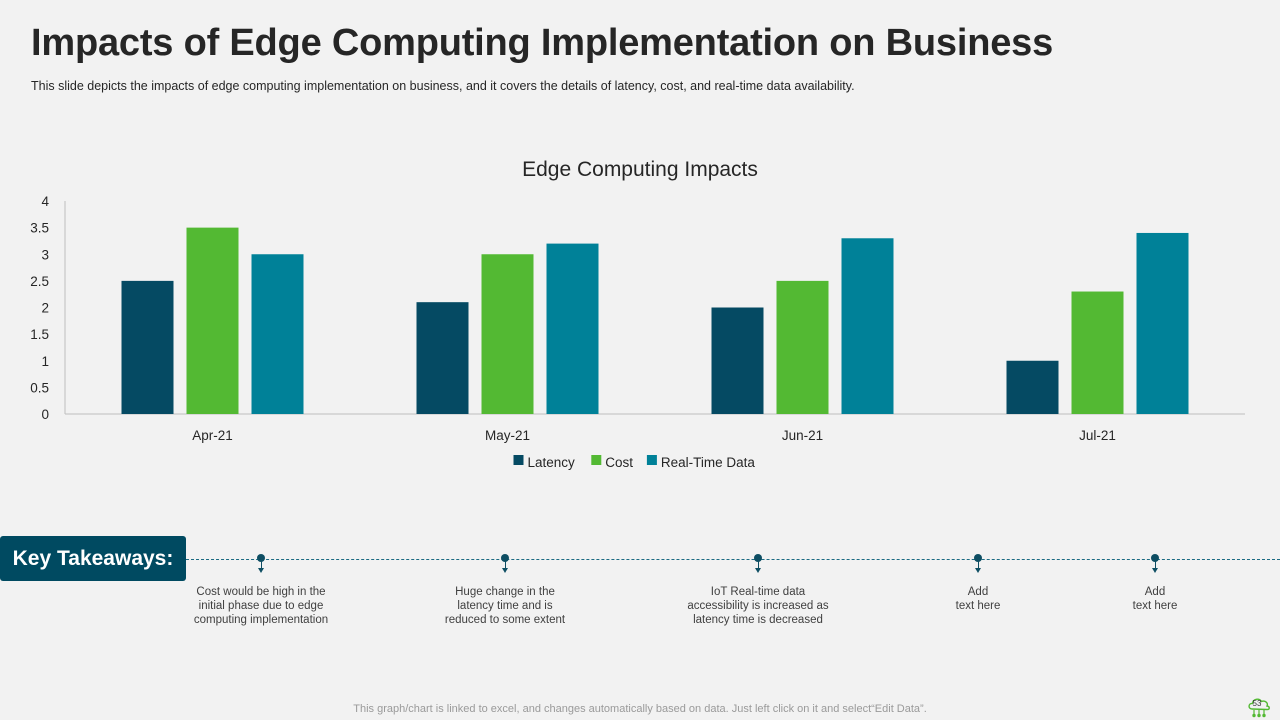 The height and width of the screenshot is (720, 1280). What do you see at coordinates (507, 435) in the screenshot?
I see `x-tick-label: May-21` at bounding box center [507, 435].